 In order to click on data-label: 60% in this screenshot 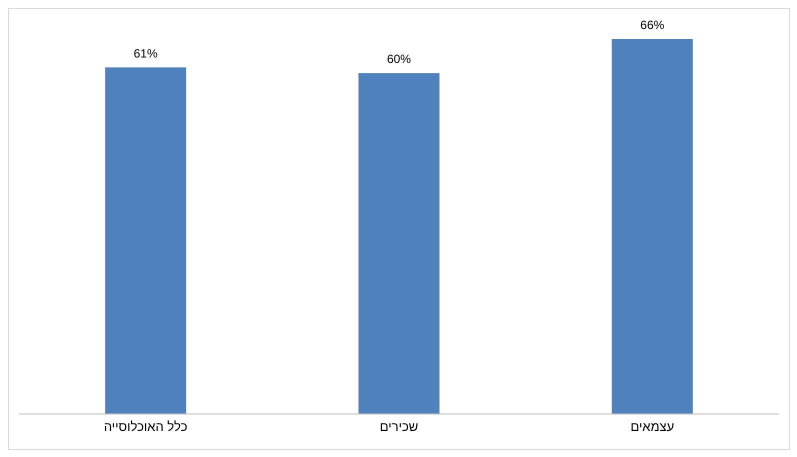, I will do `click(399, 59)`.